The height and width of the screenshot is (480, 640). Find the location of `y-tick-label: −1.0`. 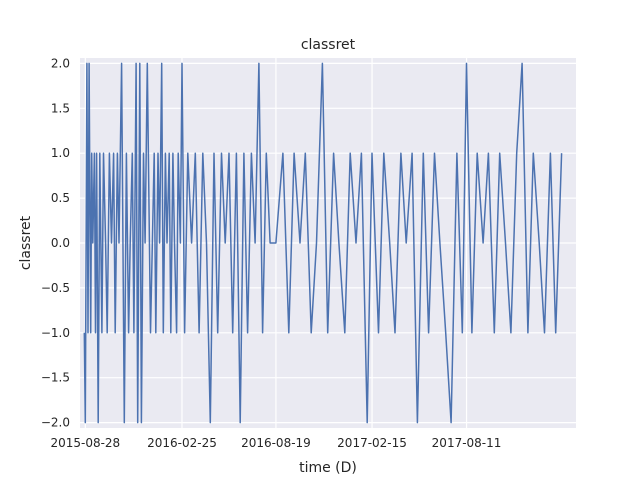

y-tick-label: −1.0 is located at coordinates (55, 333).